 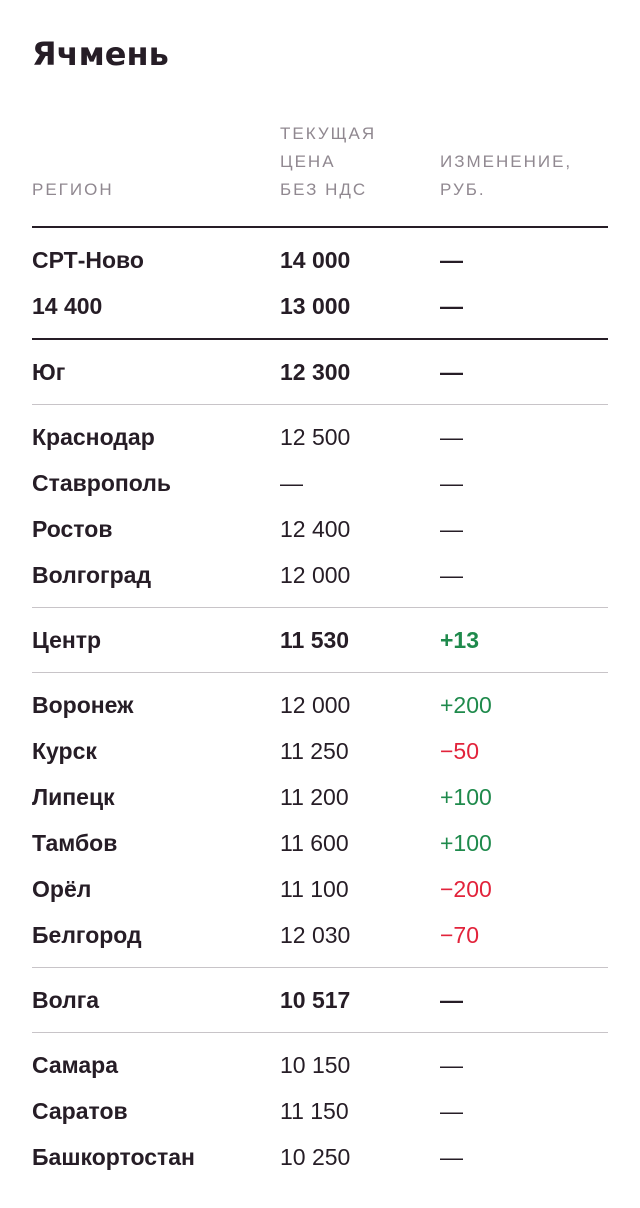 I want to click on region-cell: Ростов, so click(x=72, y=529).